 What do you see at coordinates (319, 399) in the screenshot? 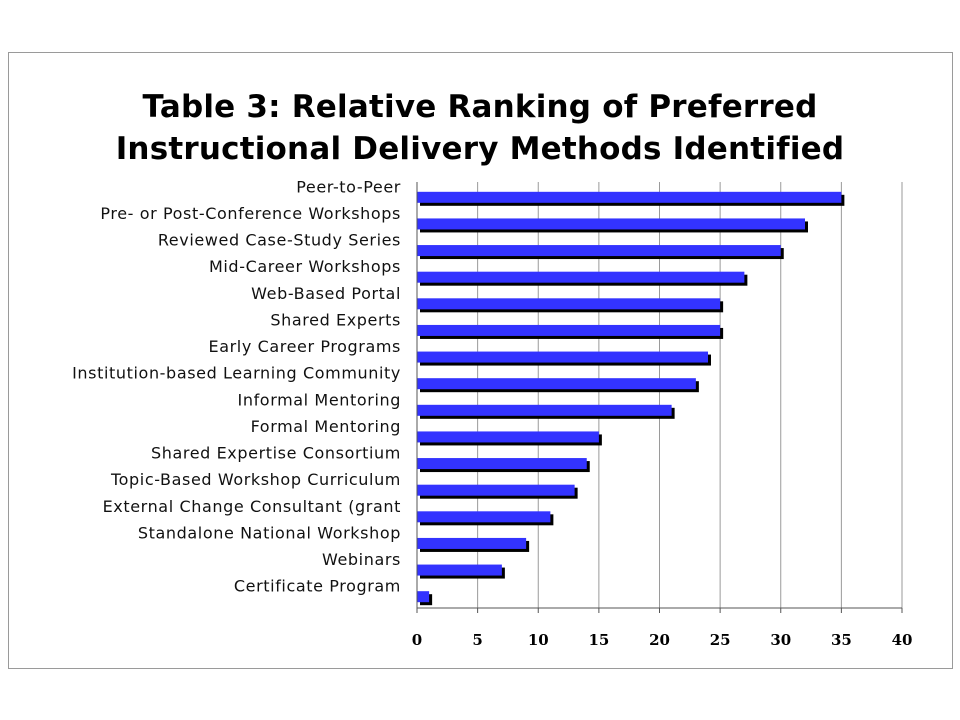
I see `category-label: Informal Mentoring` at bounding box center [319, 399].